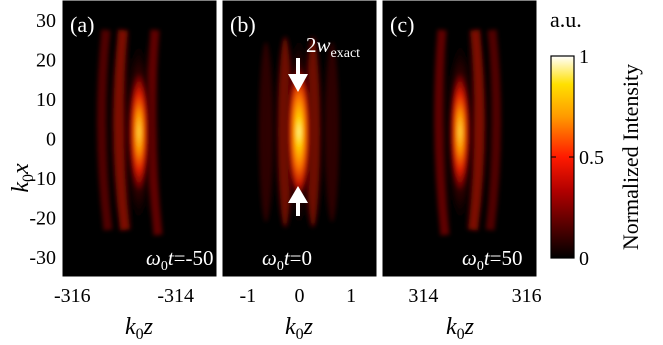  Describe the element at coordinates (139, 328) in the screenshot. I see `panel-a-x-axis-label: k0z` at that location.